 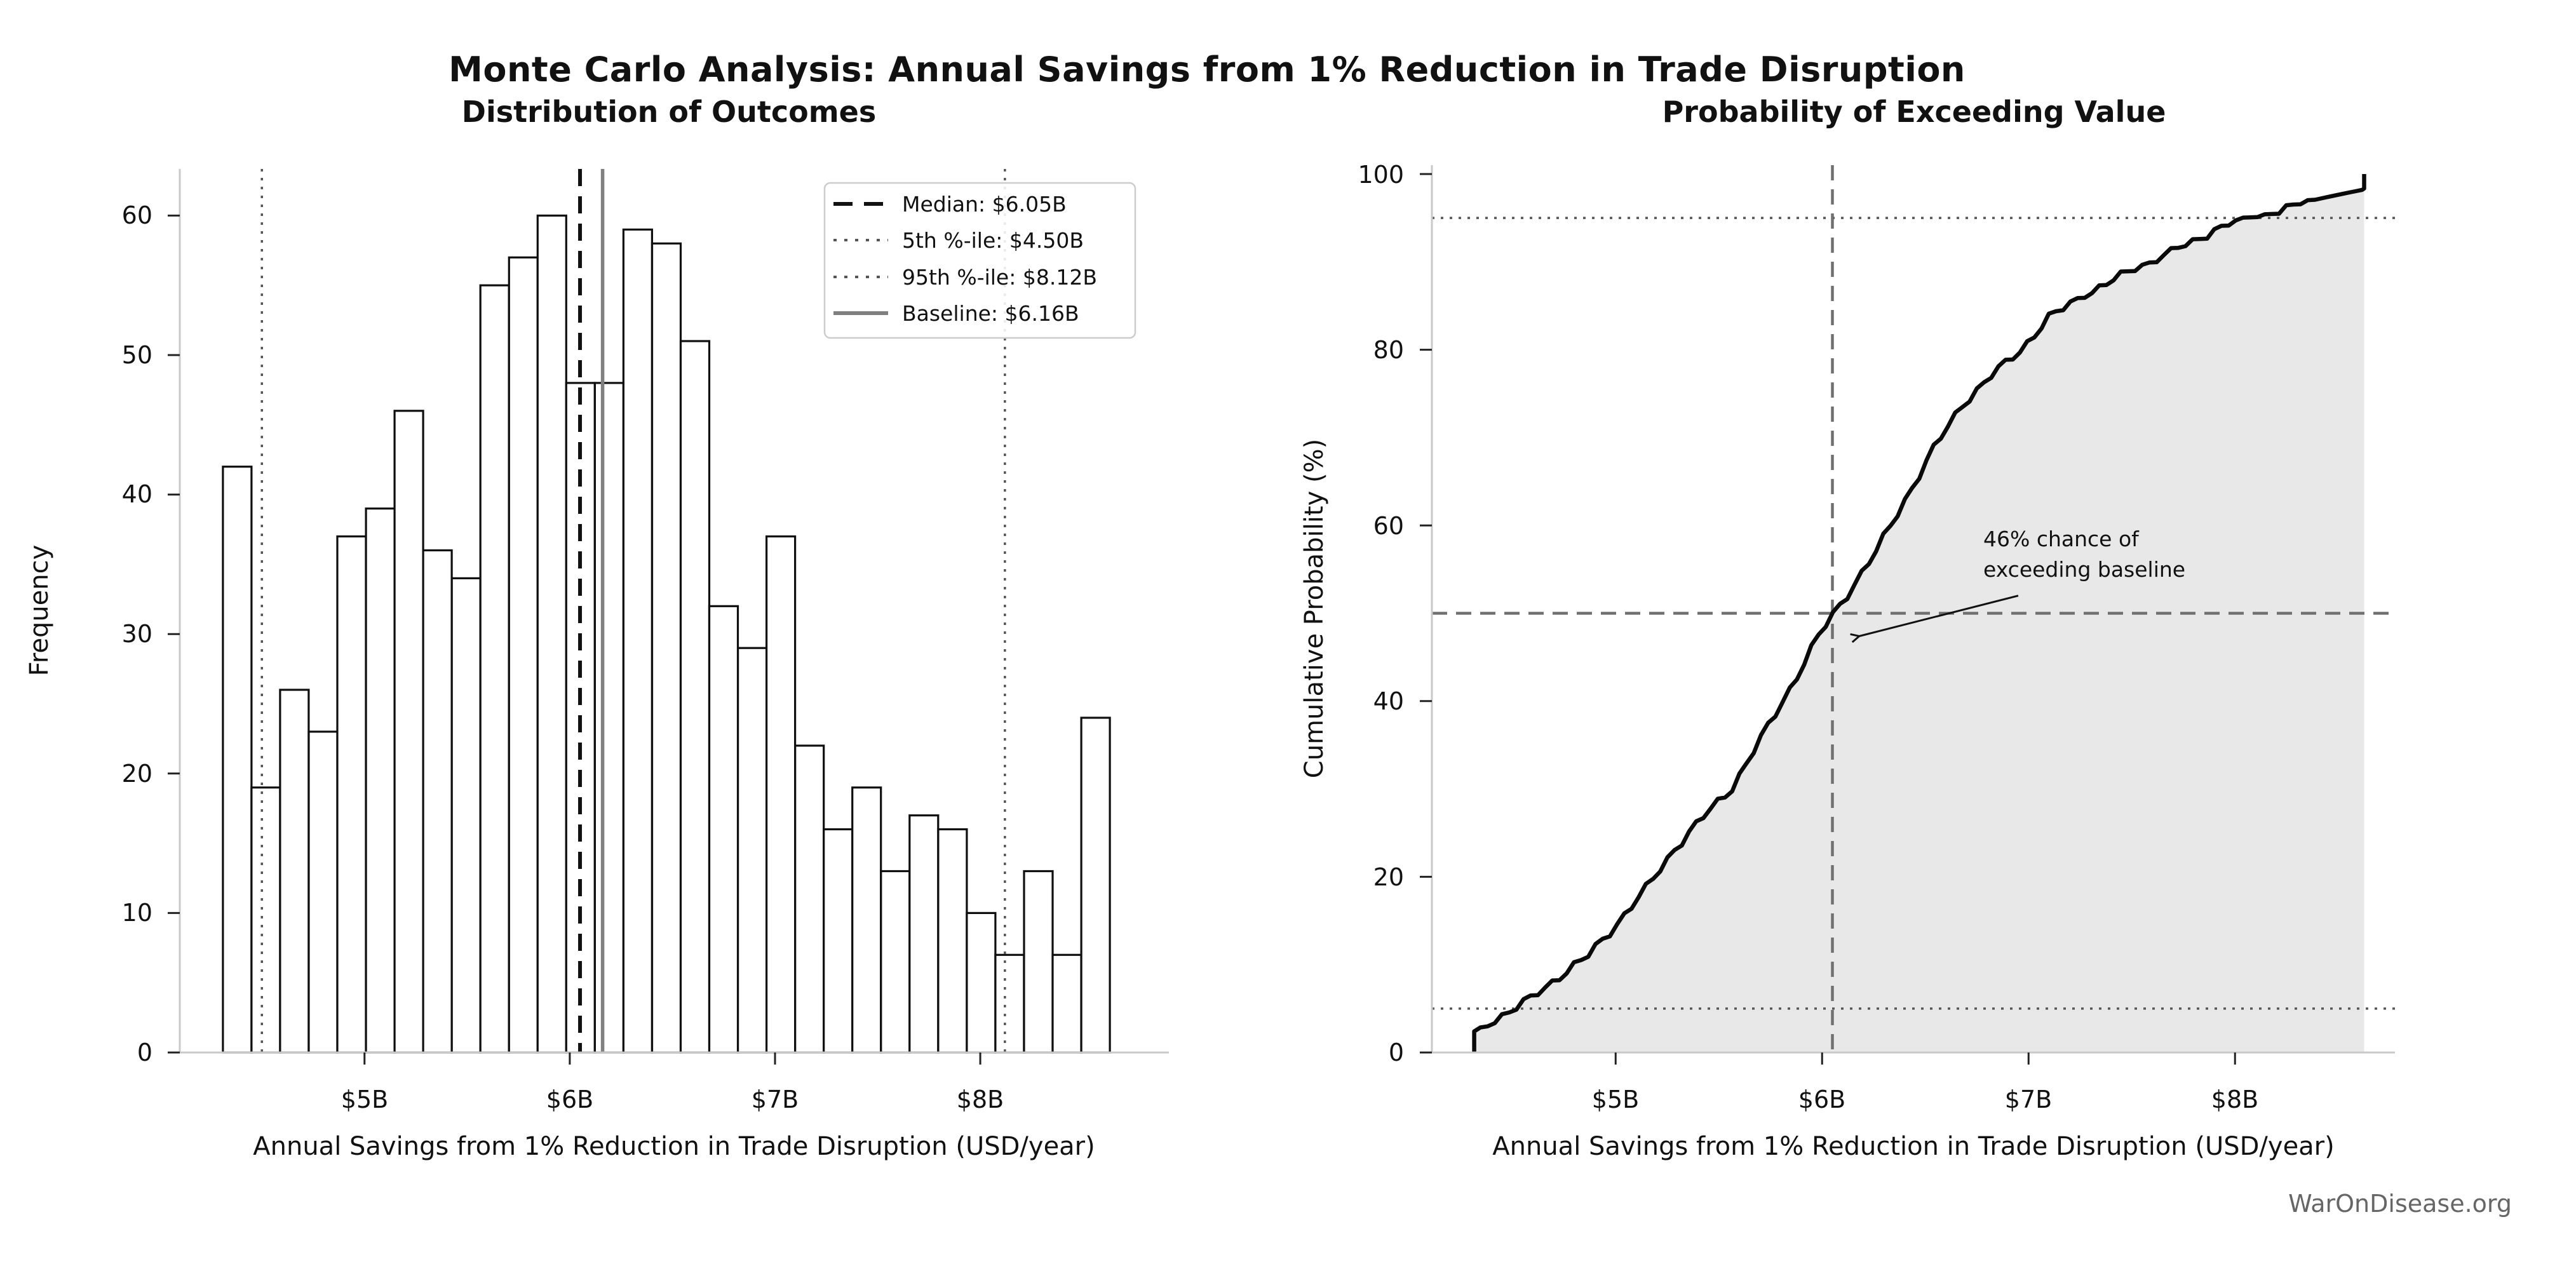 What do you see at coordinates (990, 313) in the screenshot?
I see `legend-label-baseline: Baseline: $6.16B` at bounding box center [990, 313].